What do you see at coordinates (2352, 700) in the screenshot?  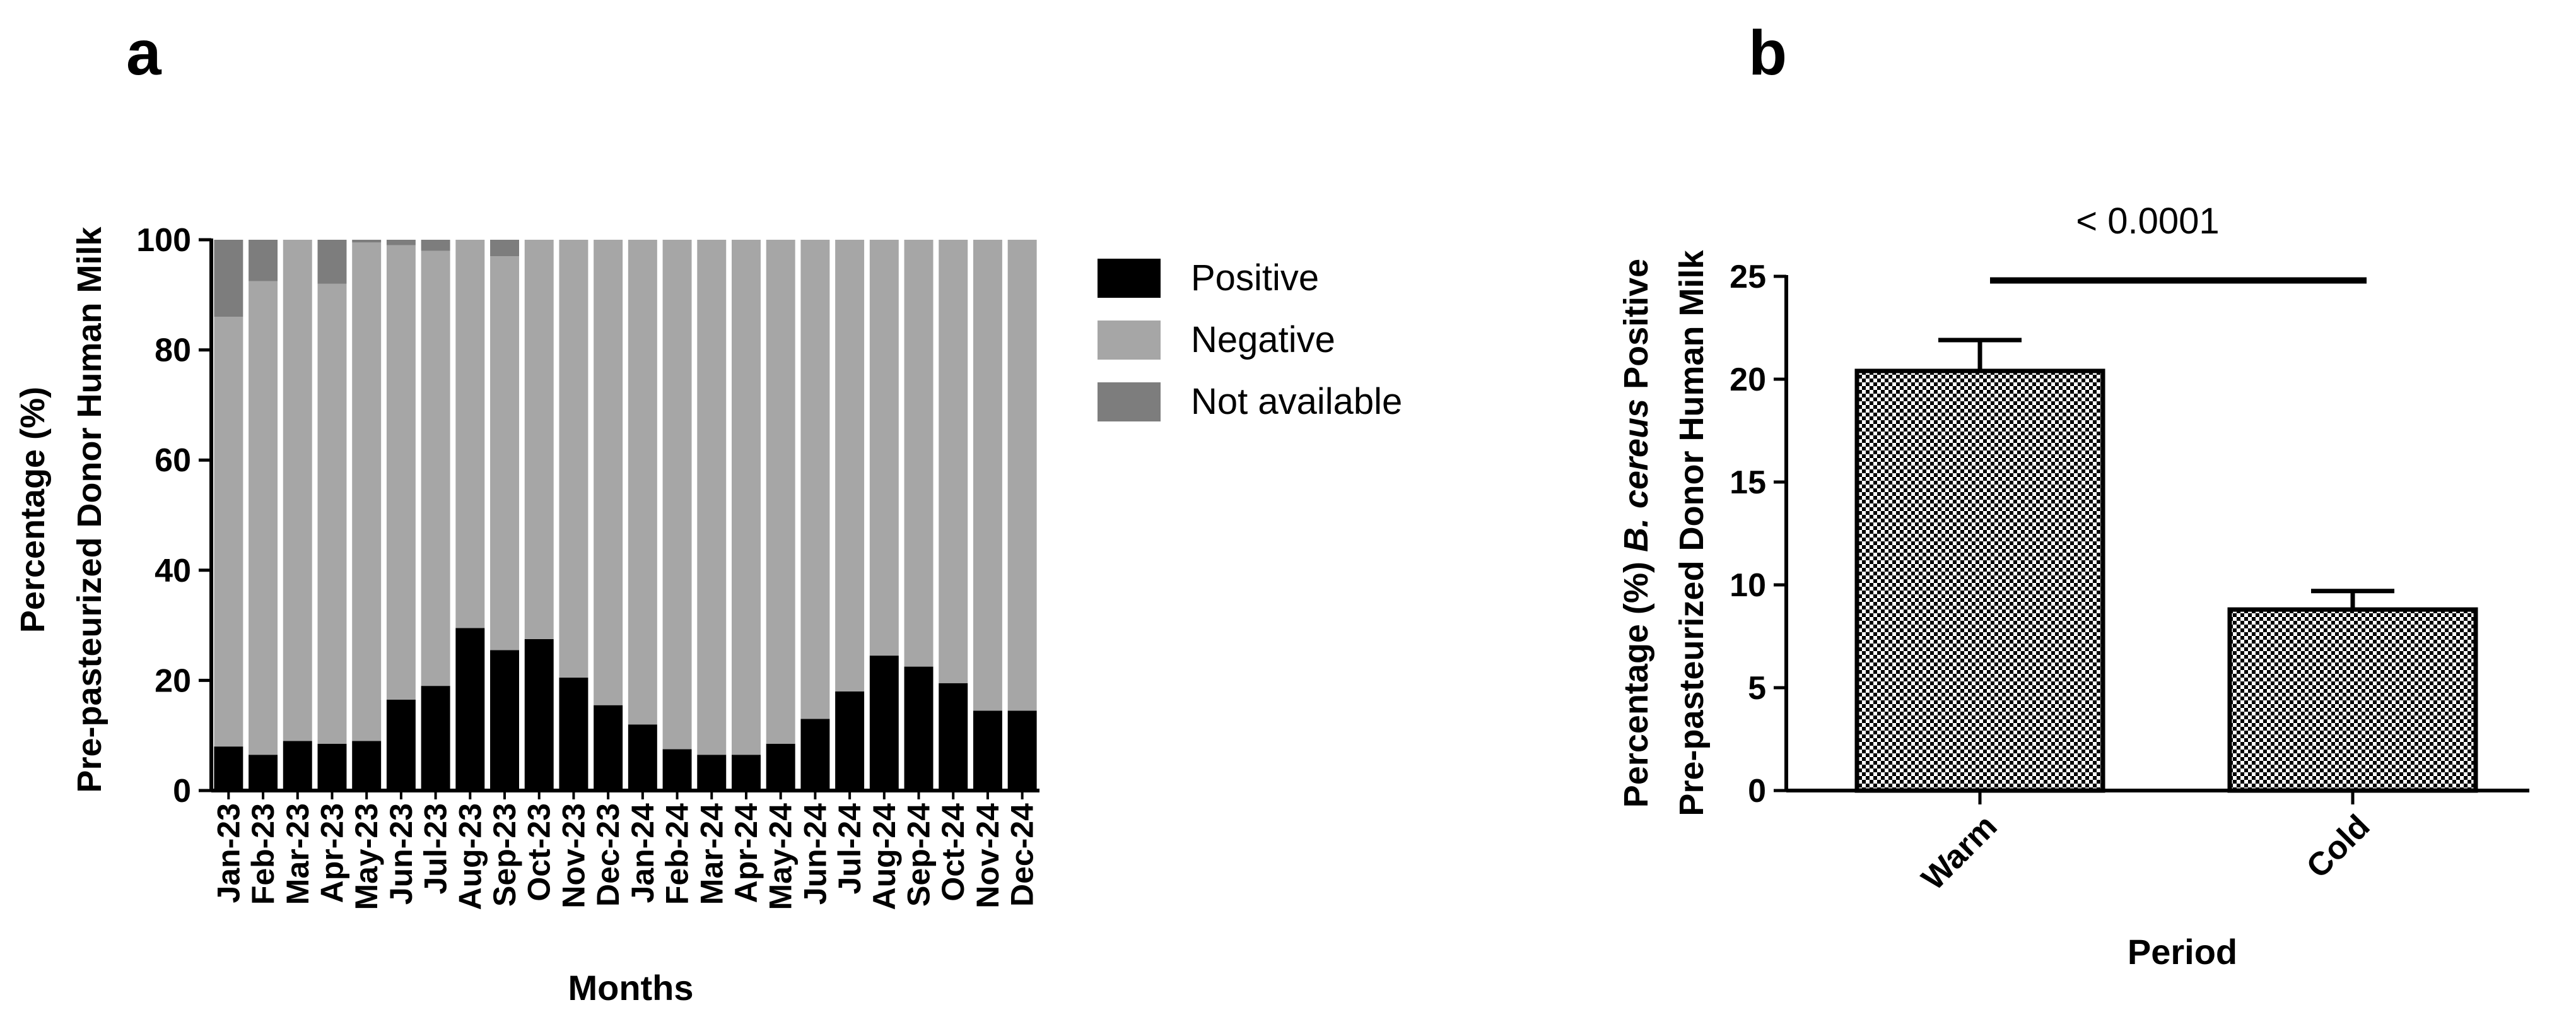 I see `bar-cold` at bounding box center [2352, 700].